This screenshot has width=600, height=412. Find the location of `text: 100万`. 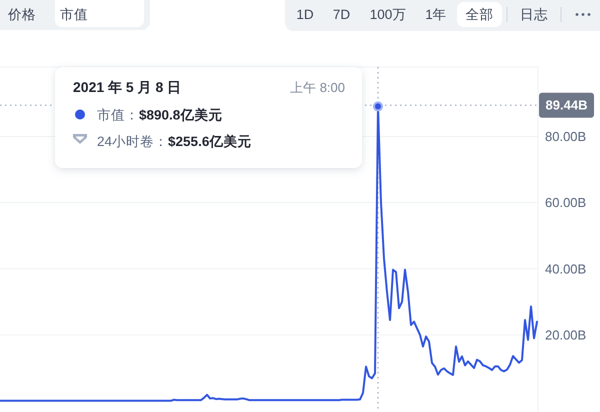

text: 100万 is located at coordinates (388, 14).